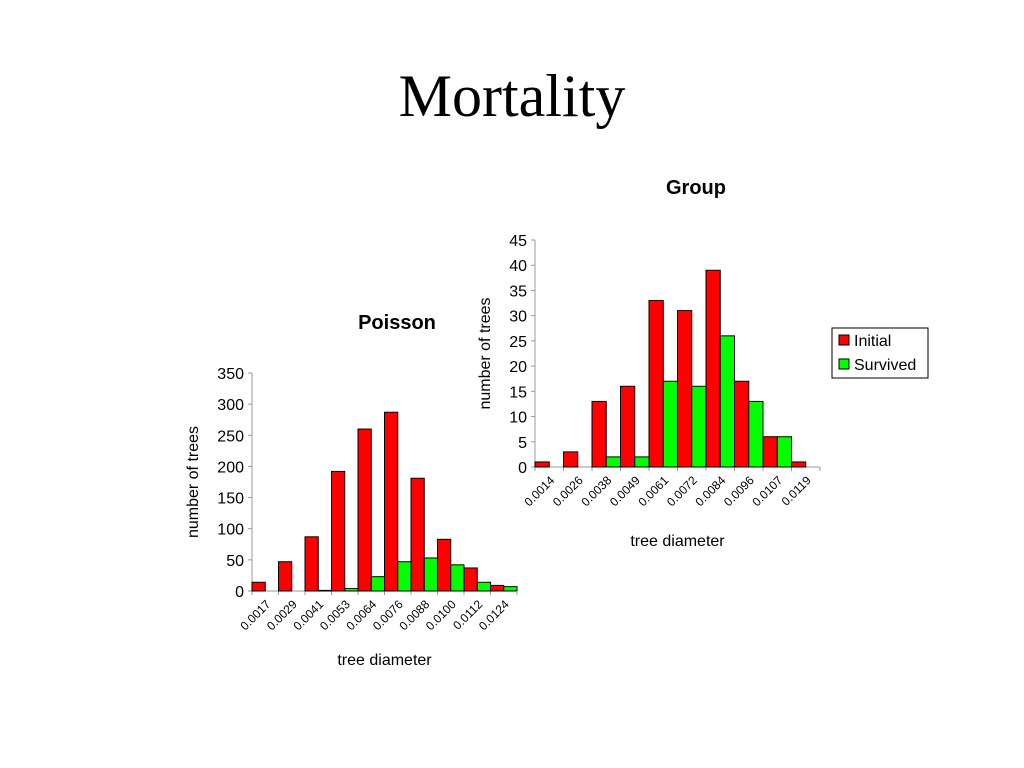 This screenshot has height=768, width=1024. What do you see at coordinates (796, 490) in the screenshot?
I see `x-tick-label: 0.0119` at bounding box center [796, 490].